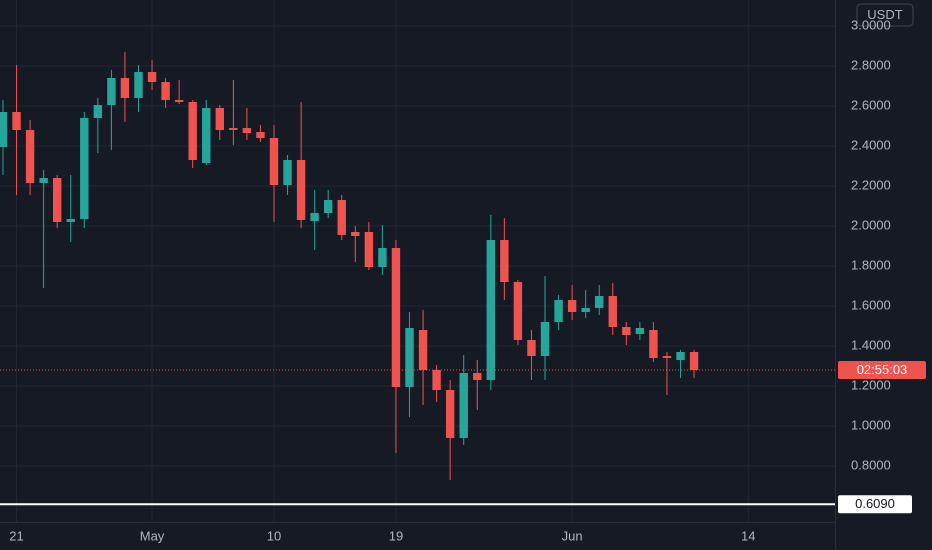  I want to click on y-tick-label: 2.0000, so click(871, 224).